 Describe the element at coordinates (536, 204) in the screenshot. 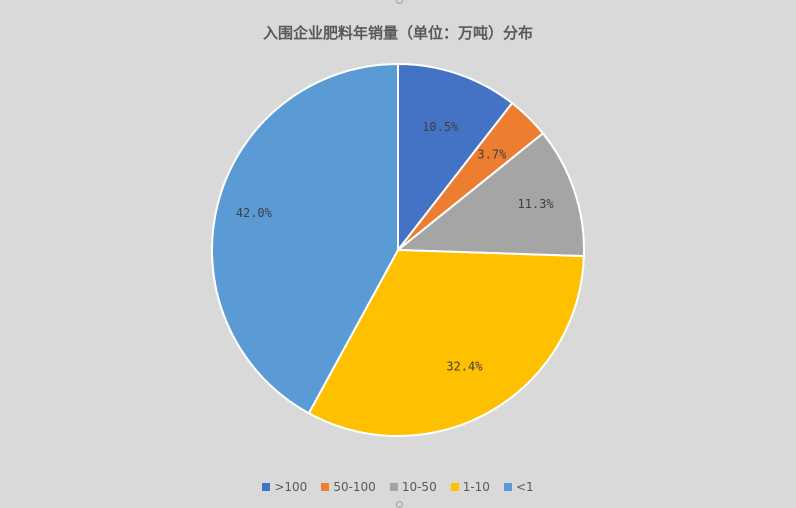

I see `slice-label-3: 11.3%` at that location.